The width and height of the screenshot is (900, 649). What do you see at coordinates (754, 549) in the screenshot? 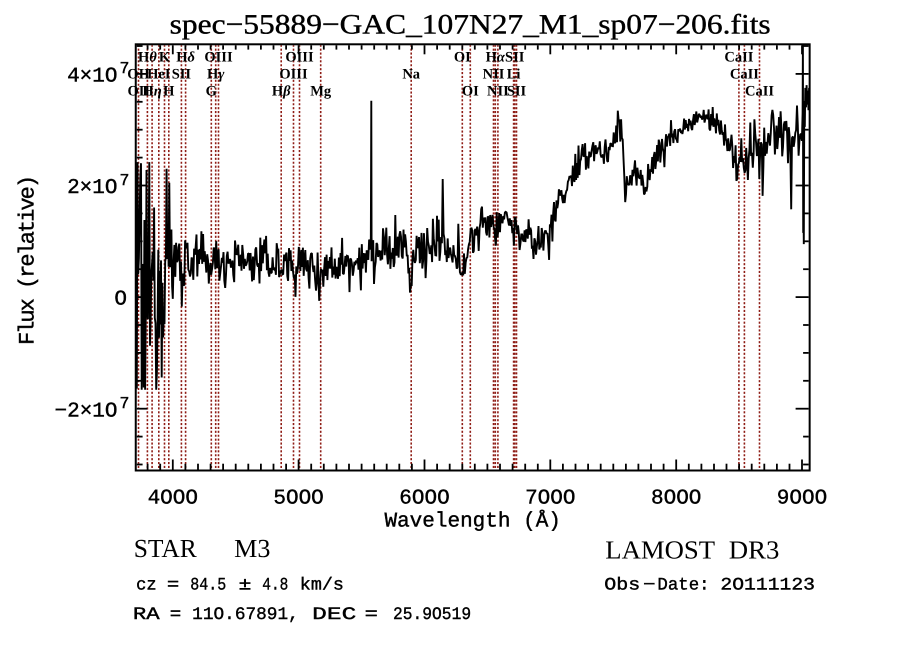
I see `svg-text: DR3` at bounding box center [754, 549].